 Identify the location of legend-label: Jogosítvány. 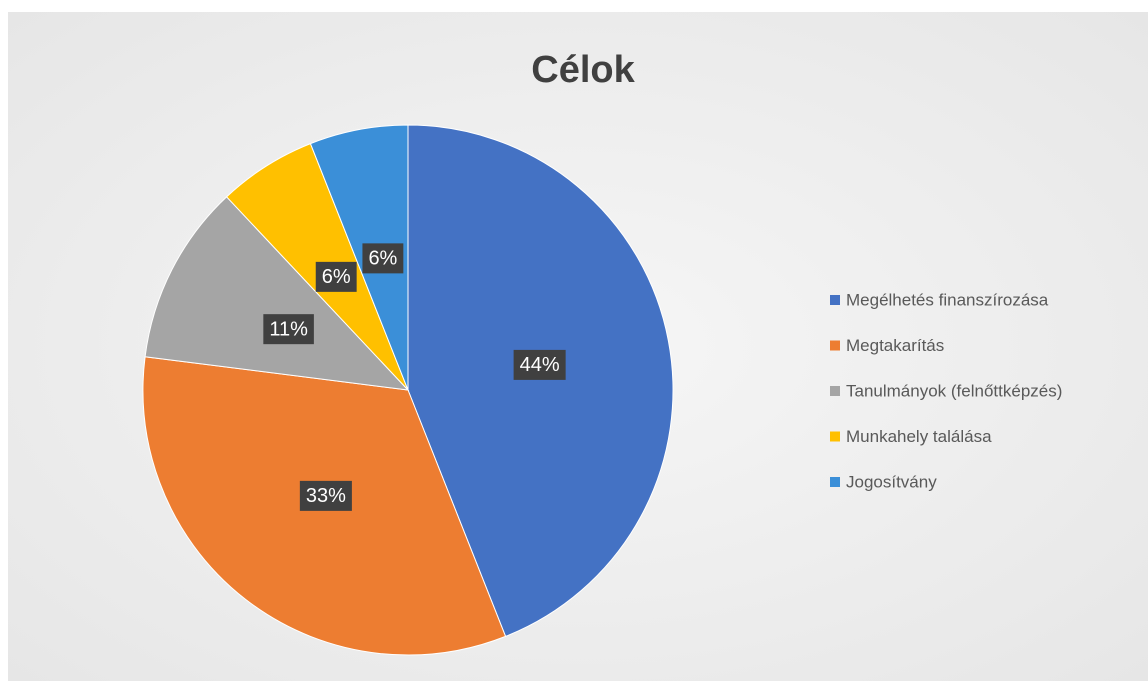
(891, 481).